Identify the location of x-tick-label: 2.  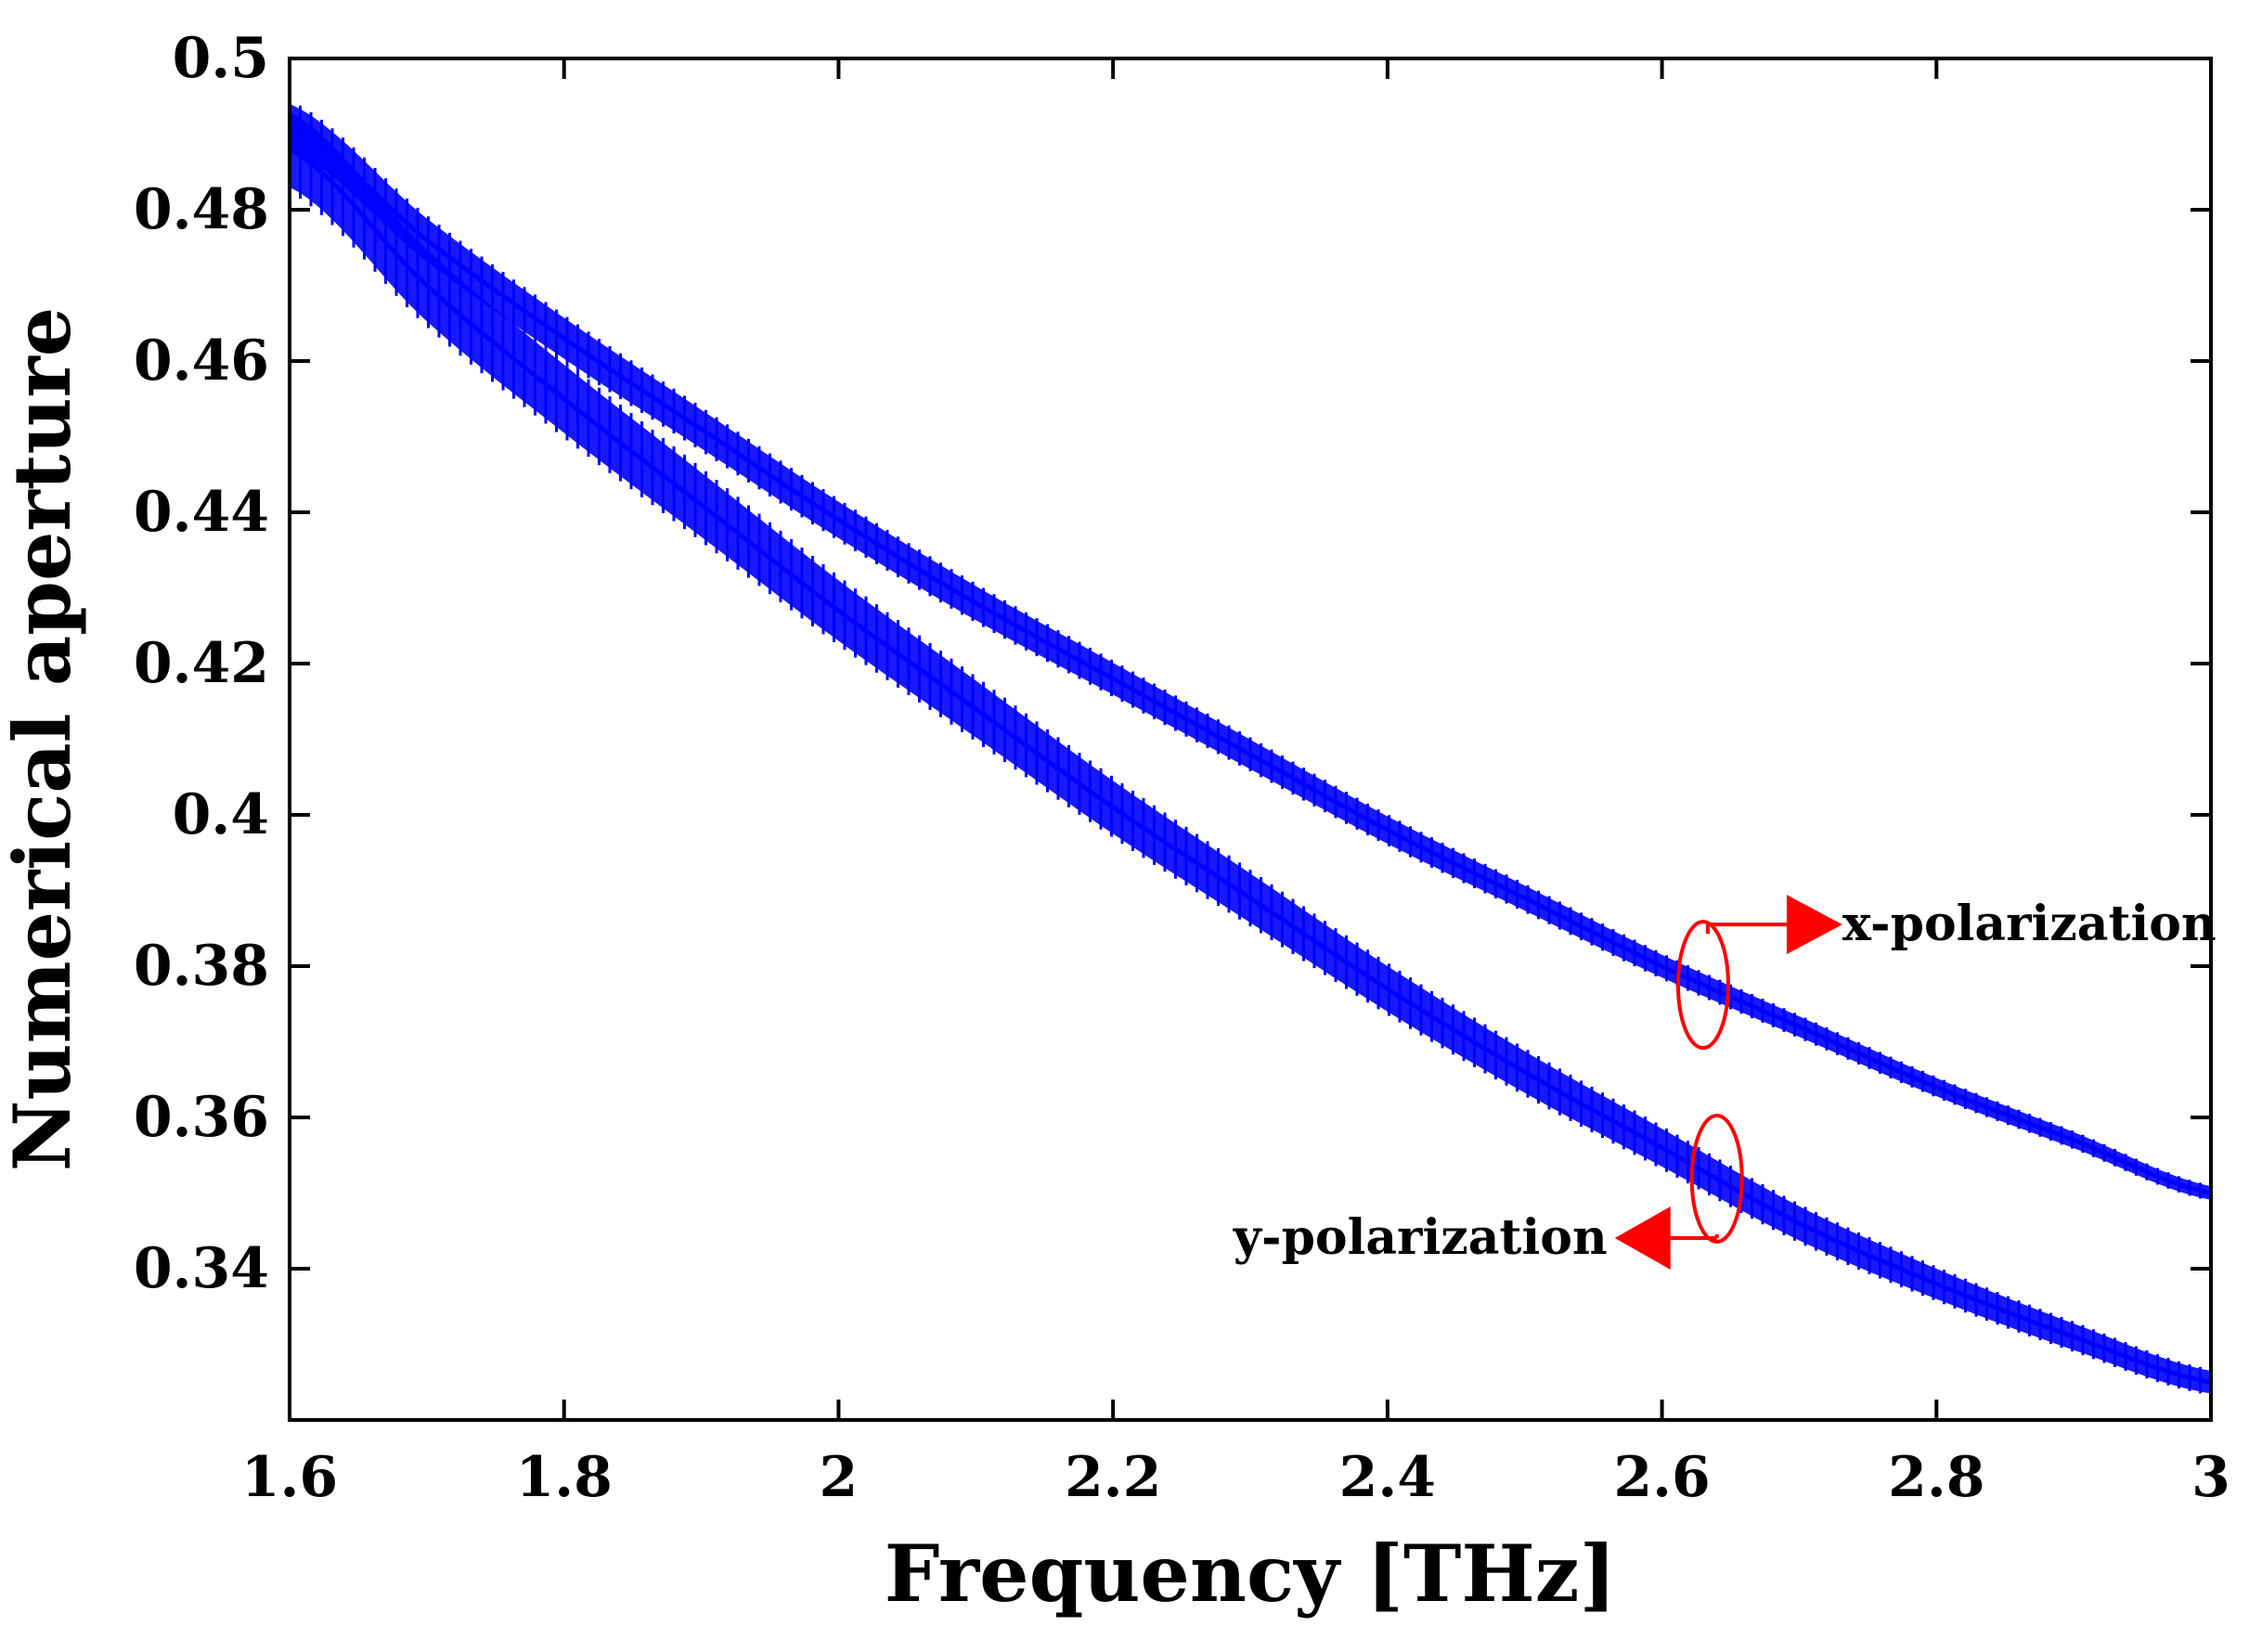
(839, 1477).